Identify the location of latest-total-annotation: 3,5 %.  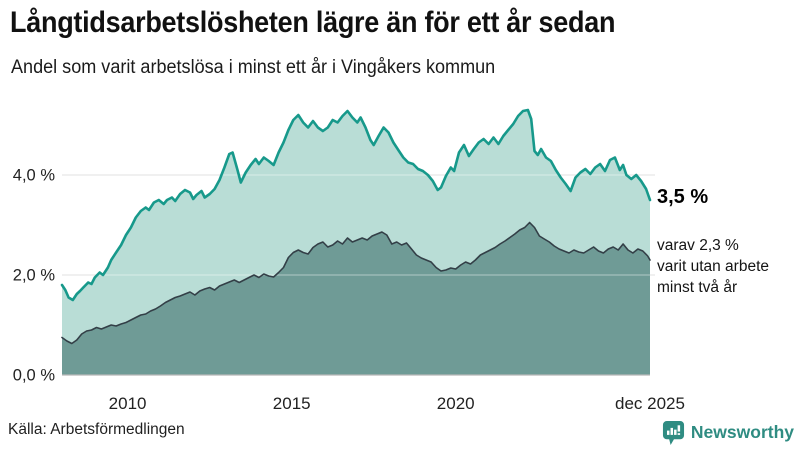
(683, 197).